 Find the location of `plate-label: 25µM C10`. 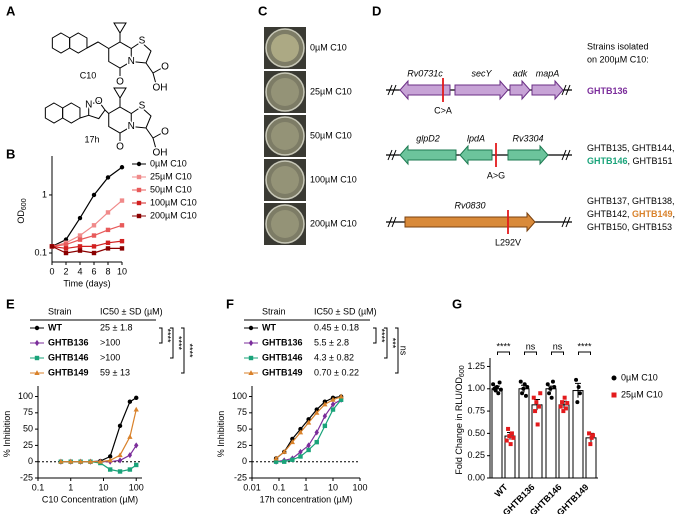

plate-label: 25µM C10 is located at coordinates (331, 91).